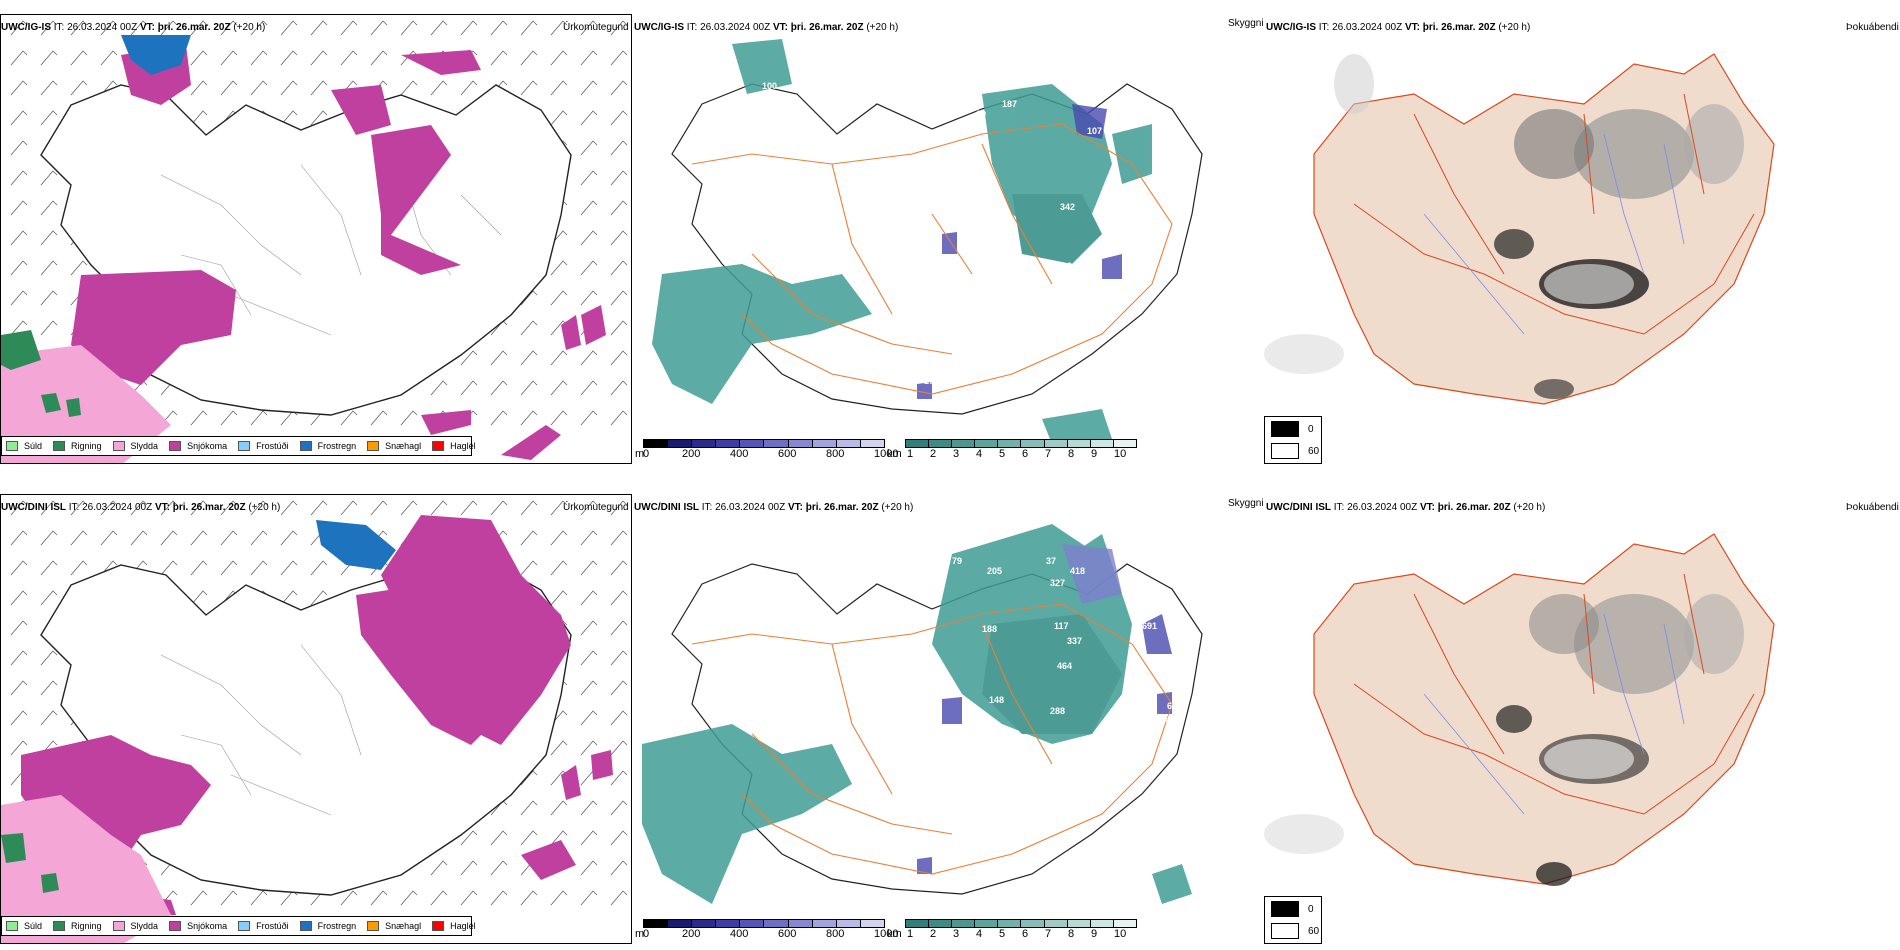  Describe the element at coordinates (33, 926) in the screenshot. I see `precip-legend-label: Súld` at that location.